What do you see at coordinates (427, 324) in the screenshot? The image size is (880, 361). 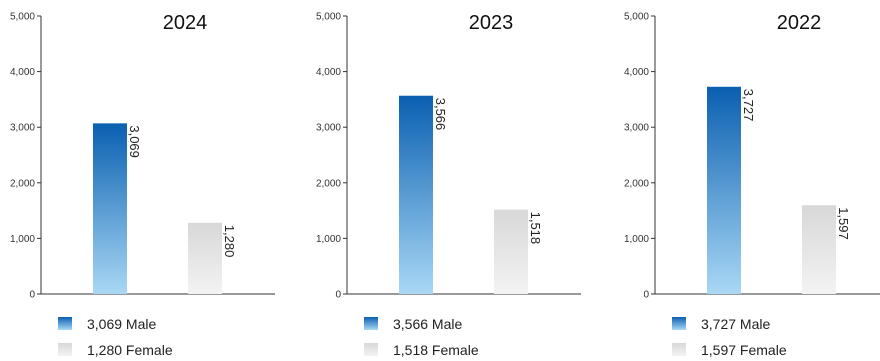 I see `legend-label: 3,566 Male` at bounding box center [427, 324].